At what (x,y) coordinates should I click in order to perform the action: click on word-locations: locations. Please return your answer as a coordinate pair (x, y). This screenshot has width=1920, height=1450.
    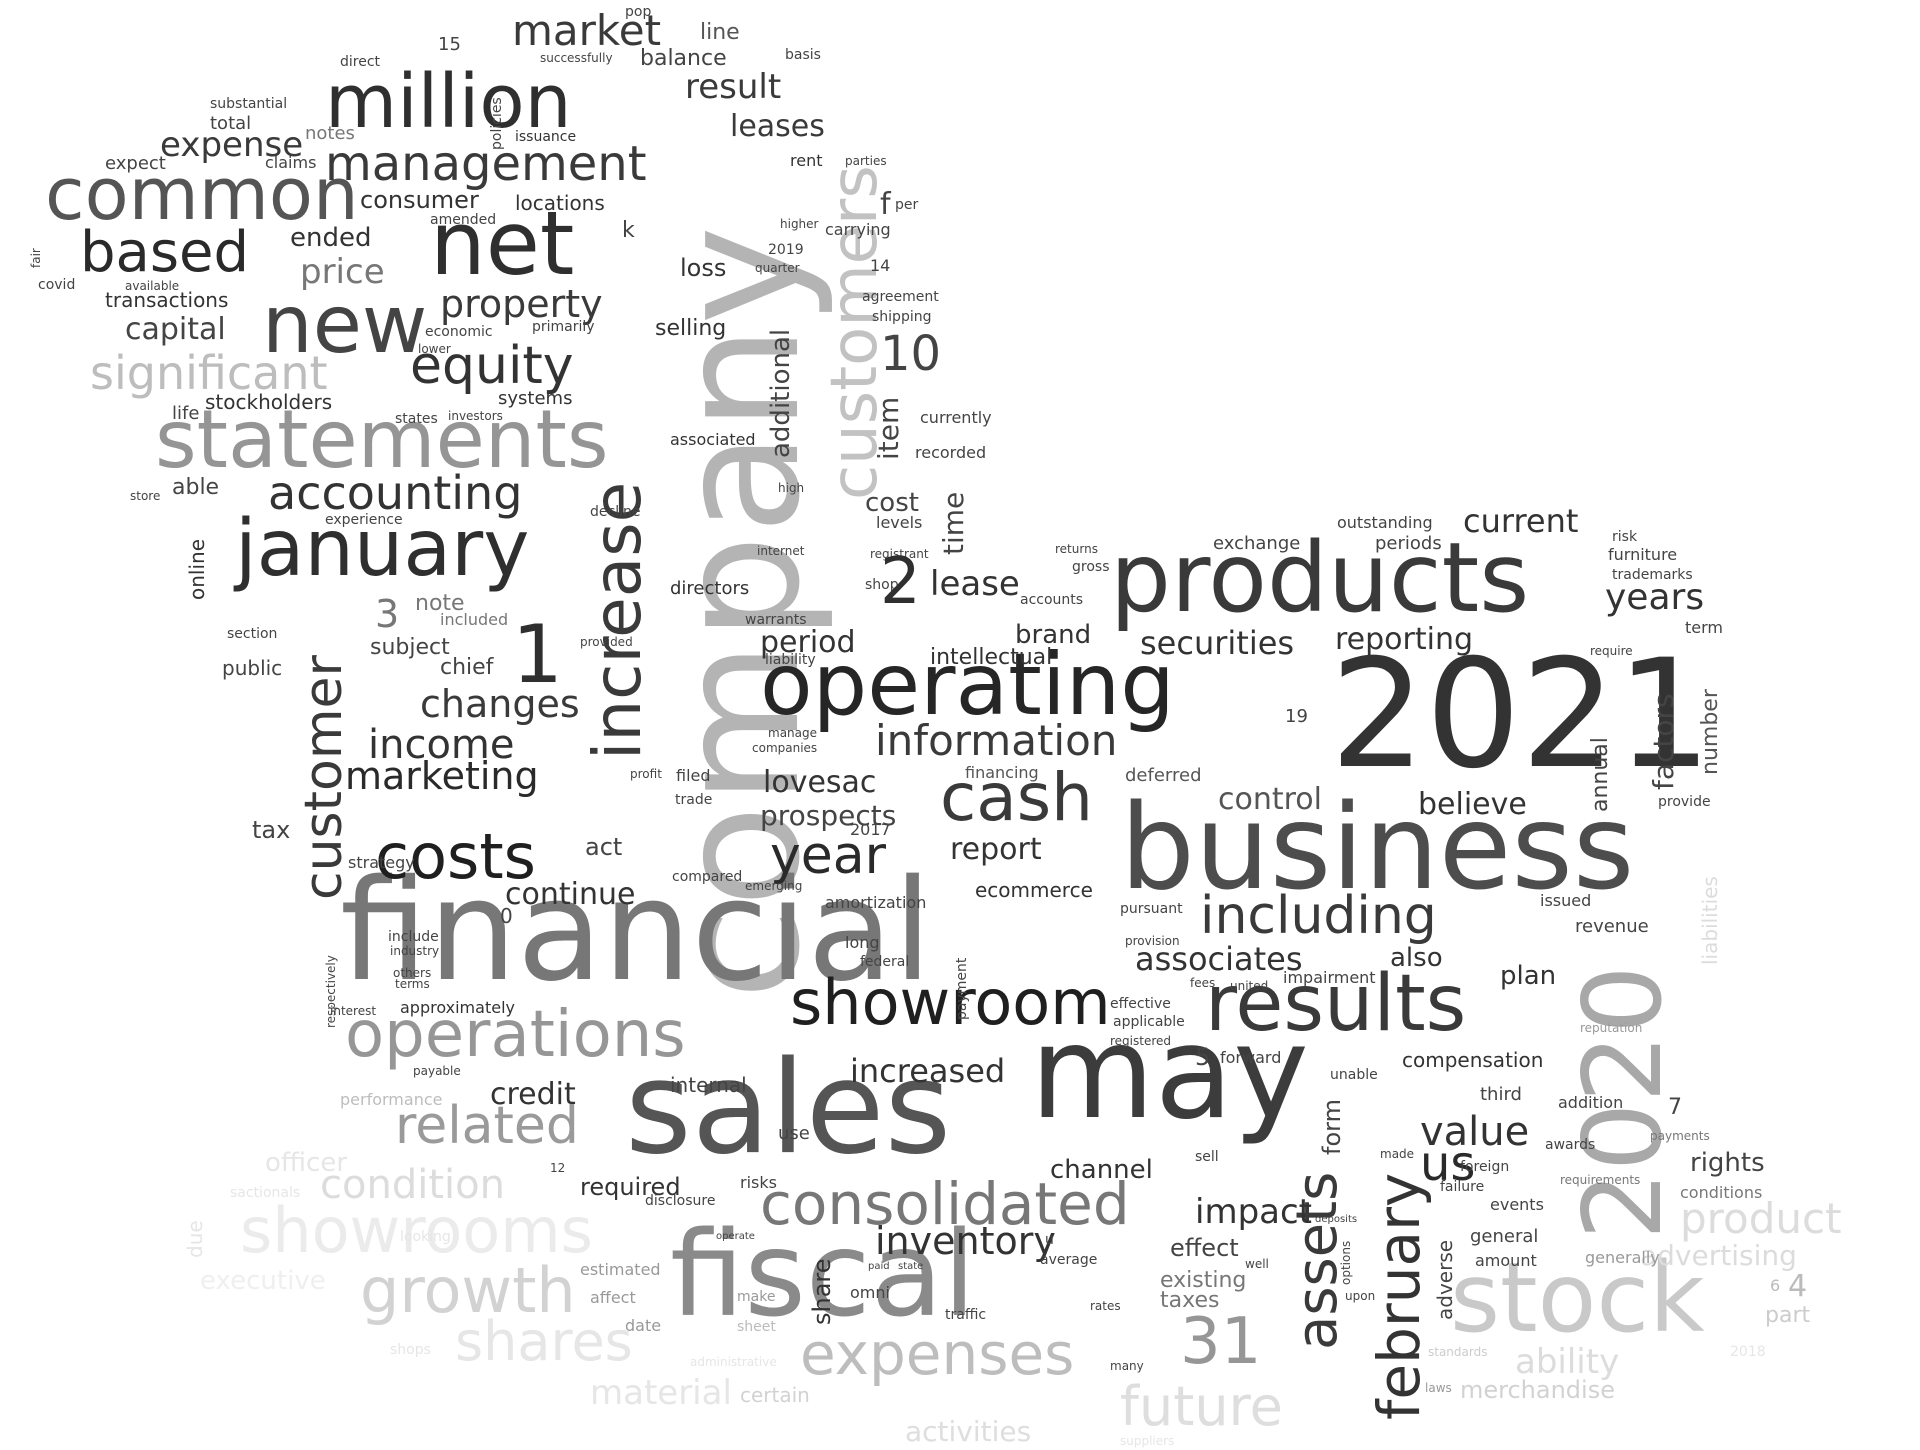
    Looking at the image, I should click on (560, 203).